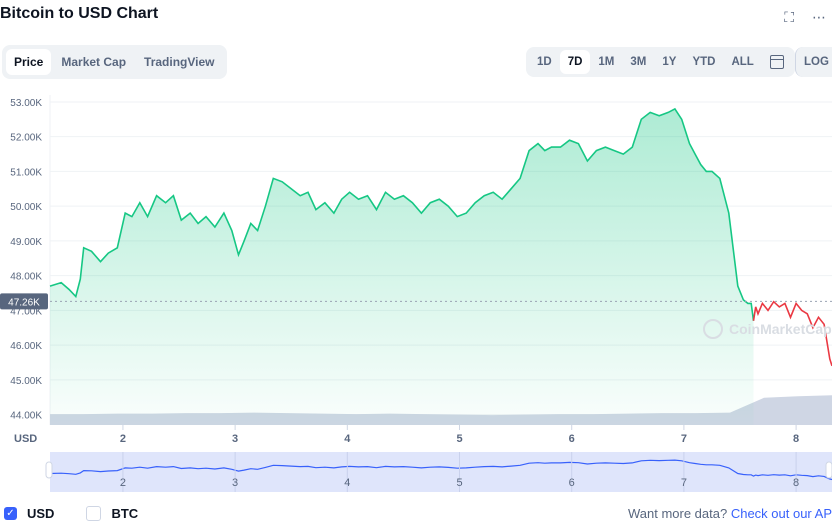 This screenshot has width=832, height=532. Describe the element at coordinates (606, 62) in the screenshot. I see `range-1m: 1M` at that location.